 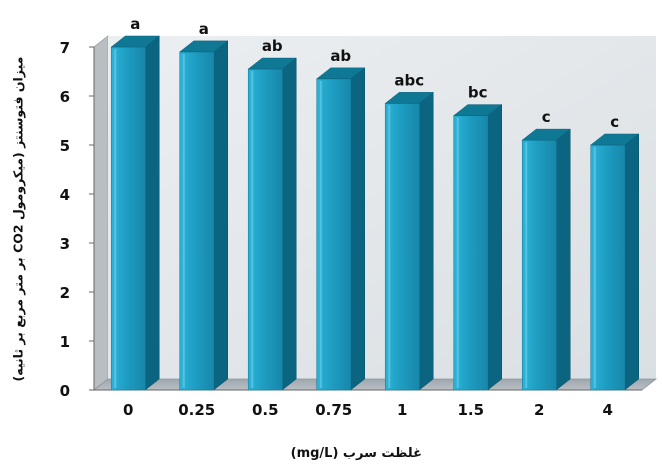 I want to click on side-wall, so click(x=101, y=213).